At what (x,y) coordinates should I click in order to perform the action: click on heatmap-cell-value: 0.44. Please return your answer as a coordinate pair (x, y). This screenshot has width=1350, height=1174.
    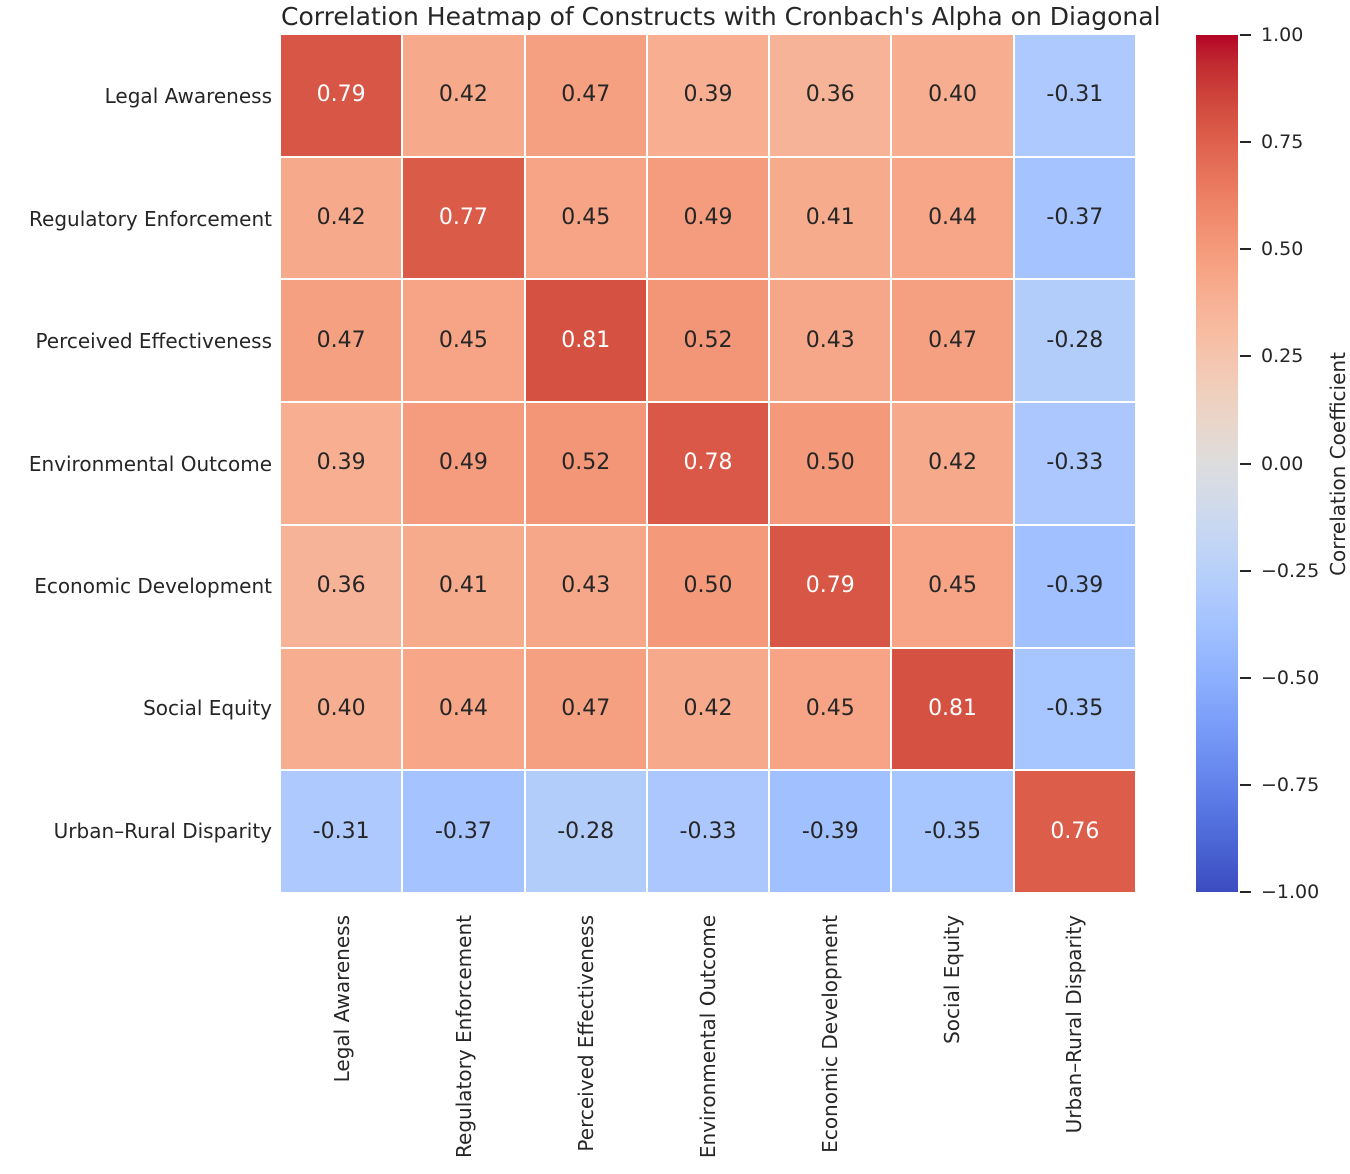
    Looking at the image, I should click on (463, 708).